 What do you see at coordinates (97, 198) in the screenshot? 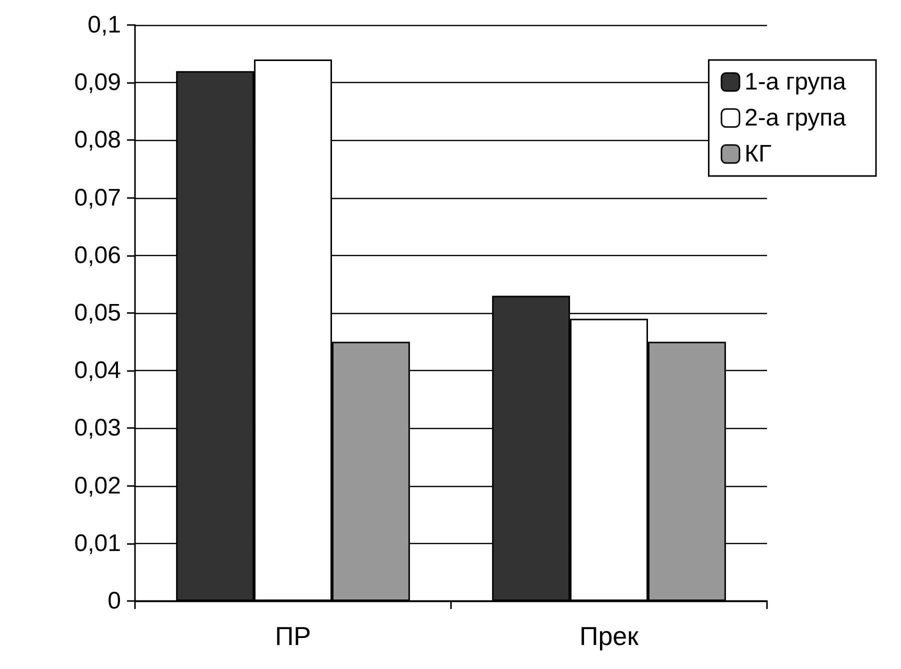
I see `y-tick-label: 0,07` at bounding box center [97, 198].